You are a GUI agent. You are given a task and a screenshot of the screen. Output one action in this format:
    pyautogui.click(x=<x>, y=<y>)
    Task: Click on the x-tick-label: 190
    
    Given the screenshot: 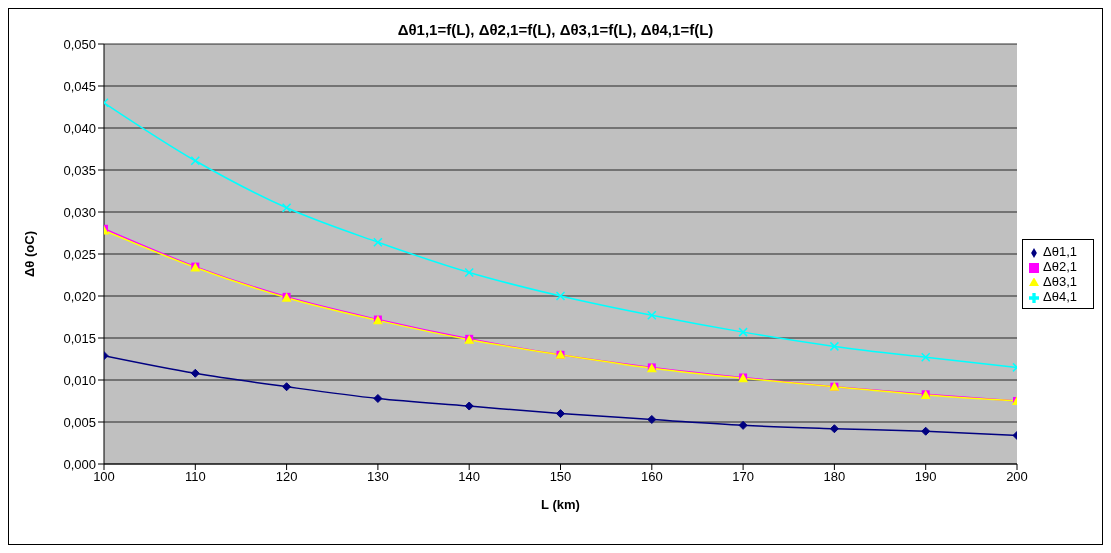 What is the action you would take?
    pyautogui.click(x=925, y=477)
    